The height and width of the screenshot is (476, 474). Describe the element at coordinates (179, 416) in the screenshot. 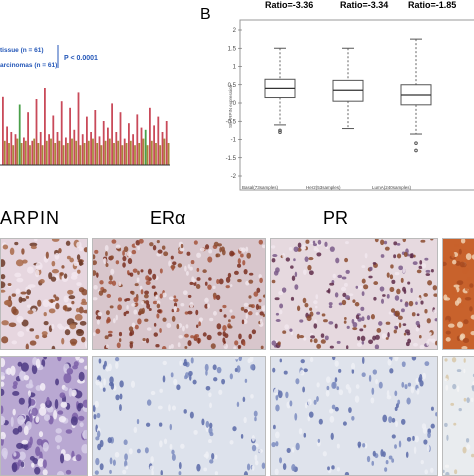

I see `histology-er-low` at that location.